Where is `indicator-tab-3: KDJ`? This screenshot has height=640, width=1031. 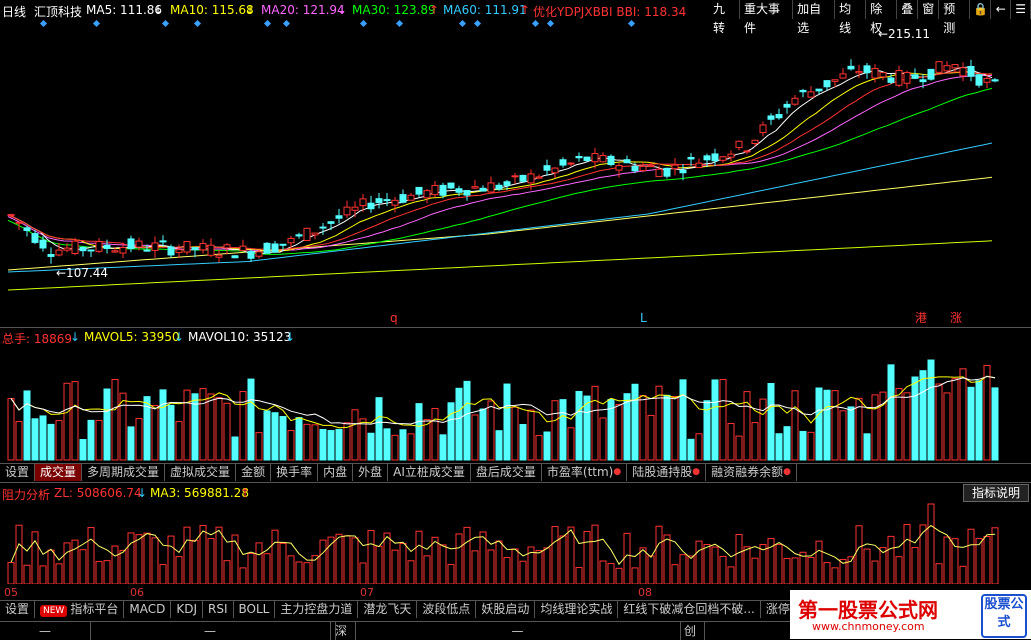
indicator-tab-3: KDJ is located at coordinates (187, 609).